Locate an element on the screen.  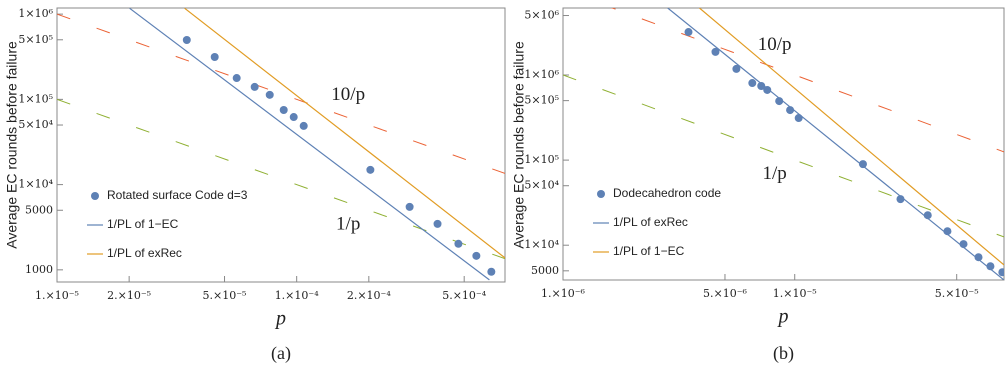
x-tick-label: 5.×10⁻⁴ is located at coordinates (464, 295).